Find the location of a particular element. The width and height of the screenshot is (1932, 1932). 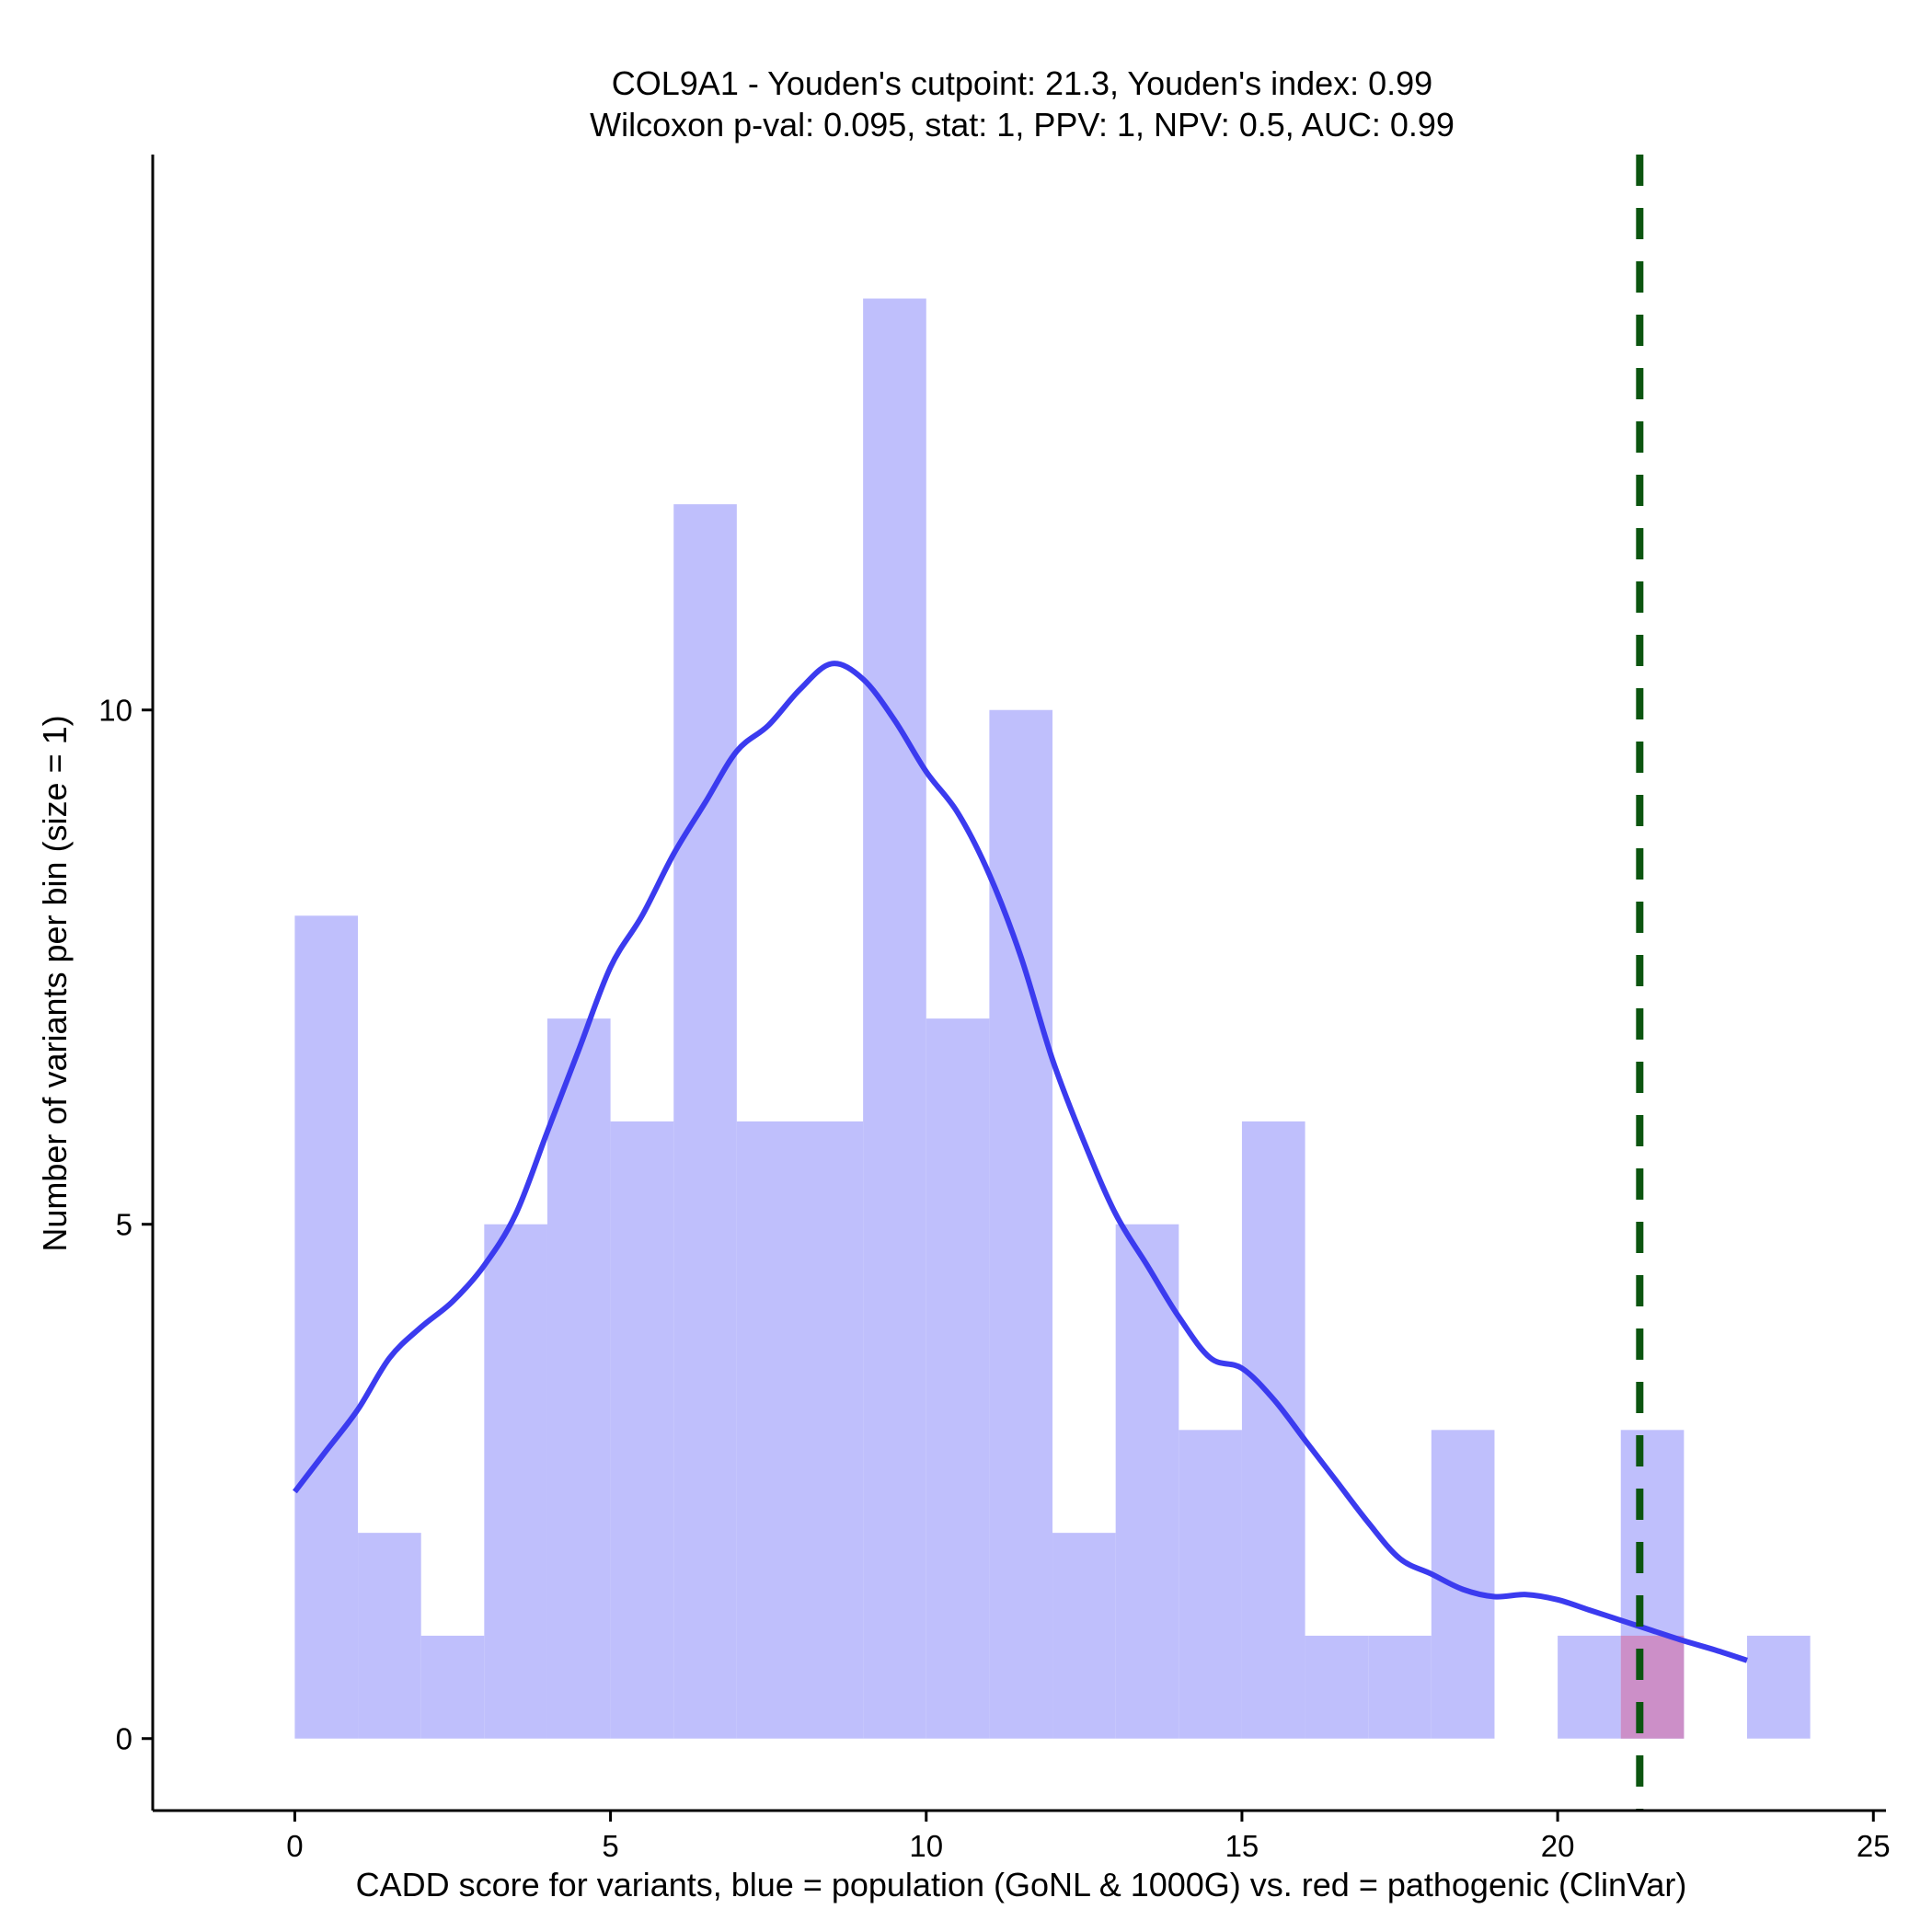

x-tick-label-0: 0 is located at coordinates (294, 1846).